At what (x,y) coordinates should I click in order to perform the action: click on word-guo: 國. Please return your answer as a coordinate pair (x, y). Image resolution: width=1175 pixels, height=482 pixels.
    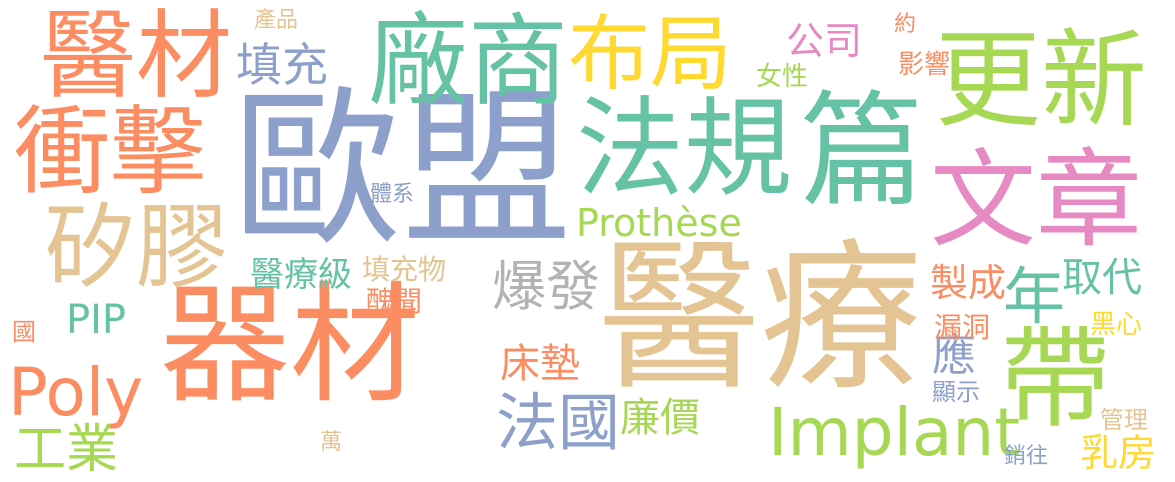
    Looking at the image, I should click on (24, 332).